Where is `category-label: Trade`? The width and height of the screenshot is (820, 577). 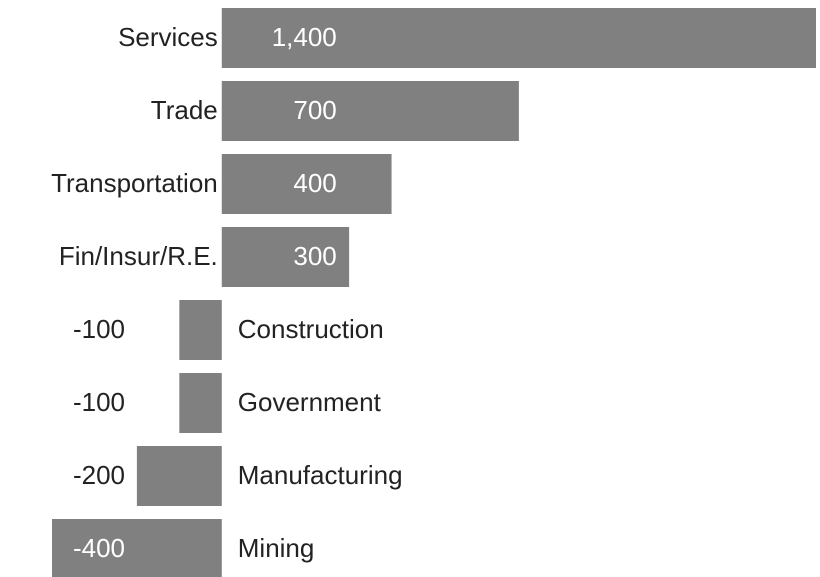
category-label: Trade is located at coordinates (184, 110).